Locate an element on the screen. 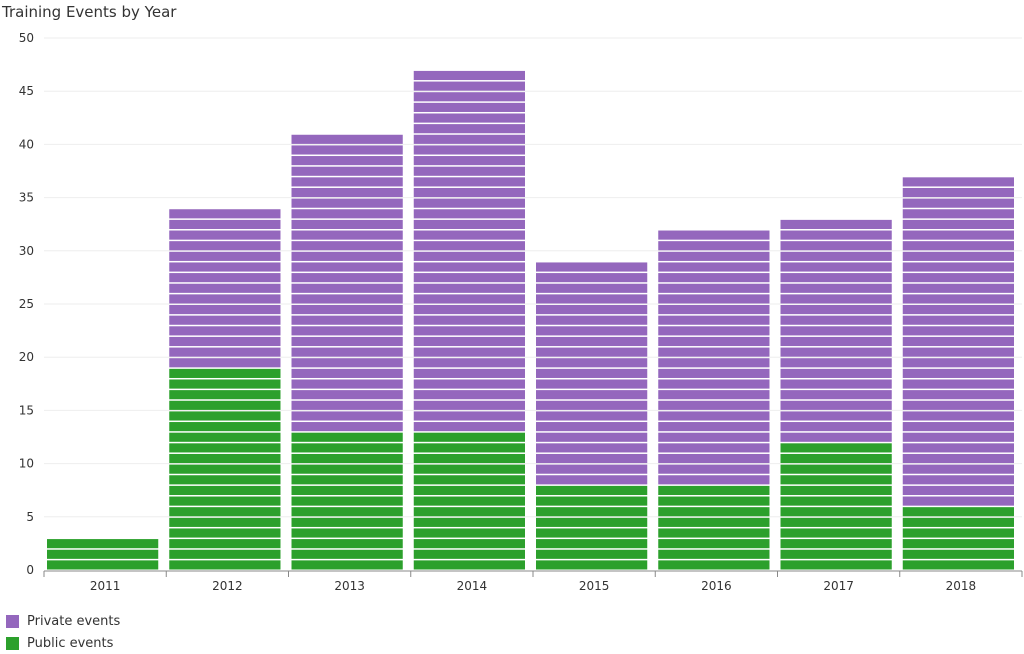  bar-2013-public is located at coordinates (347, 501).